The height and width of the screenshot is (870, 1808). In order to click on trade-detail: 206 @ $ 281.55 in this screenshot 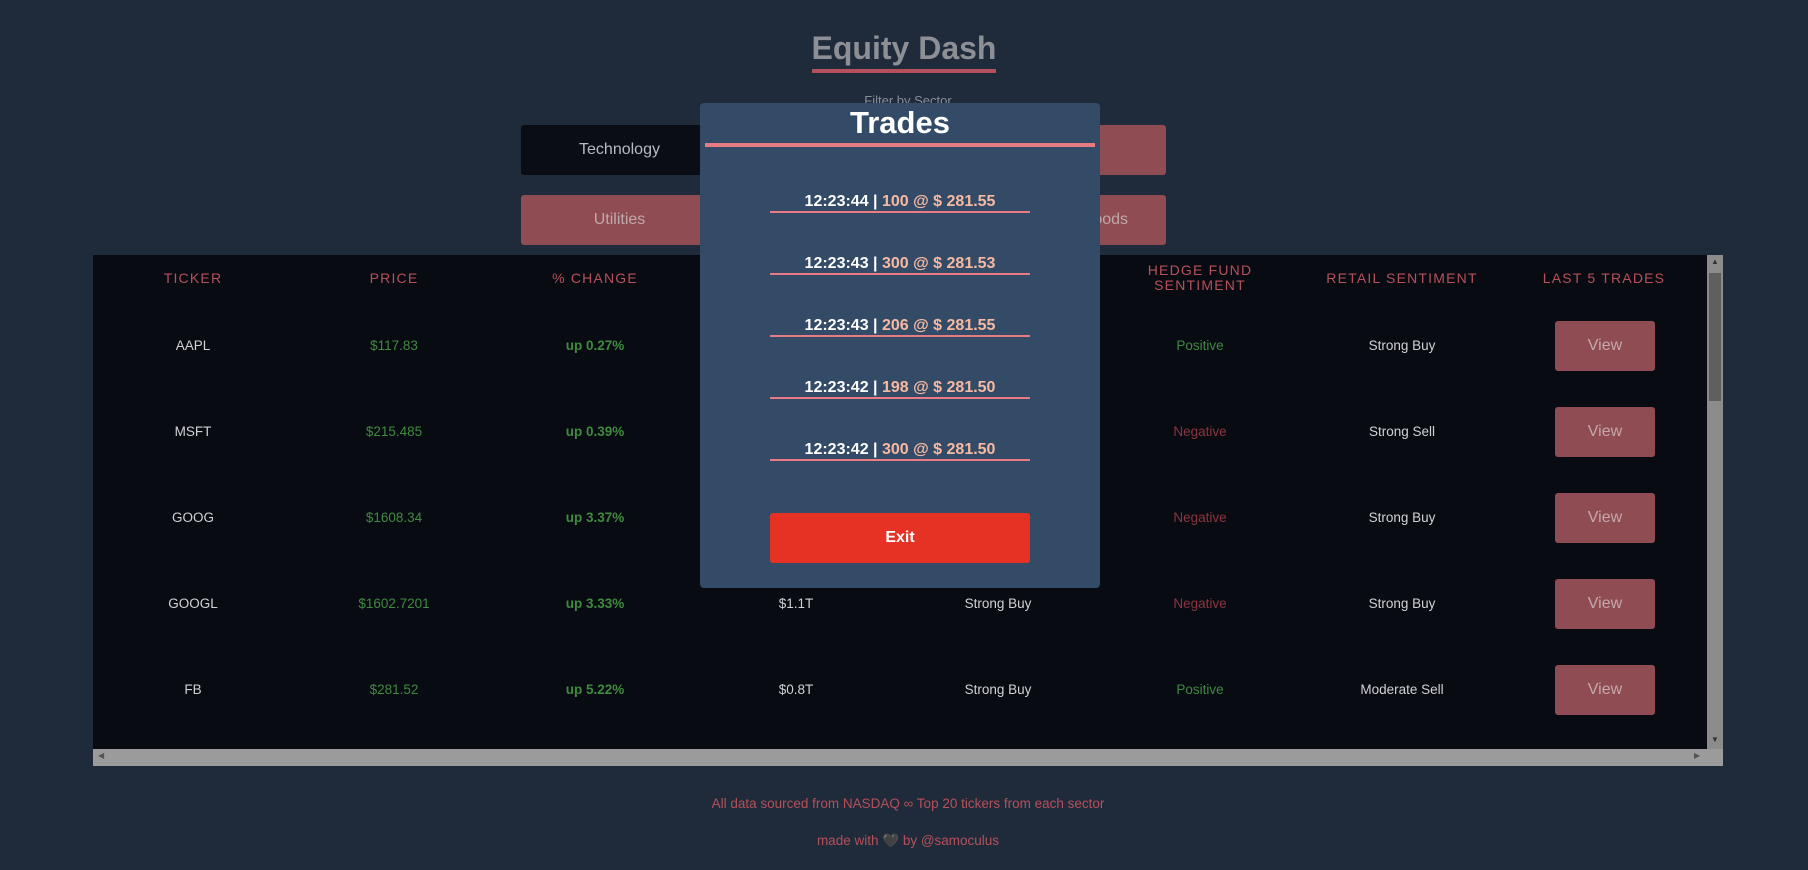, I will do `click(938, 325)`.